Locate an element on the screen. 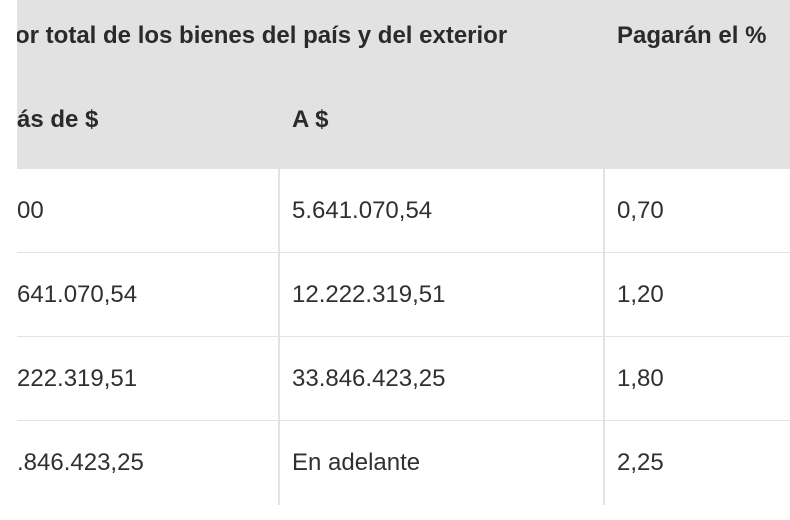  header-to: A $ is located at coordinates (310, 119).